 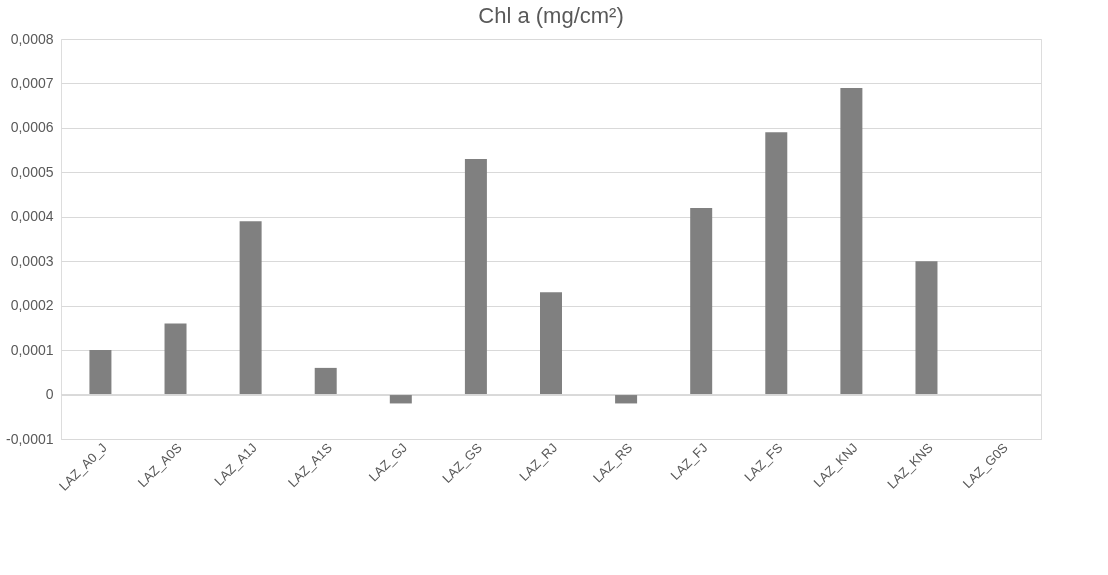 I want to click on y-tick-label: 0,0004, so click(x=32, y=216).